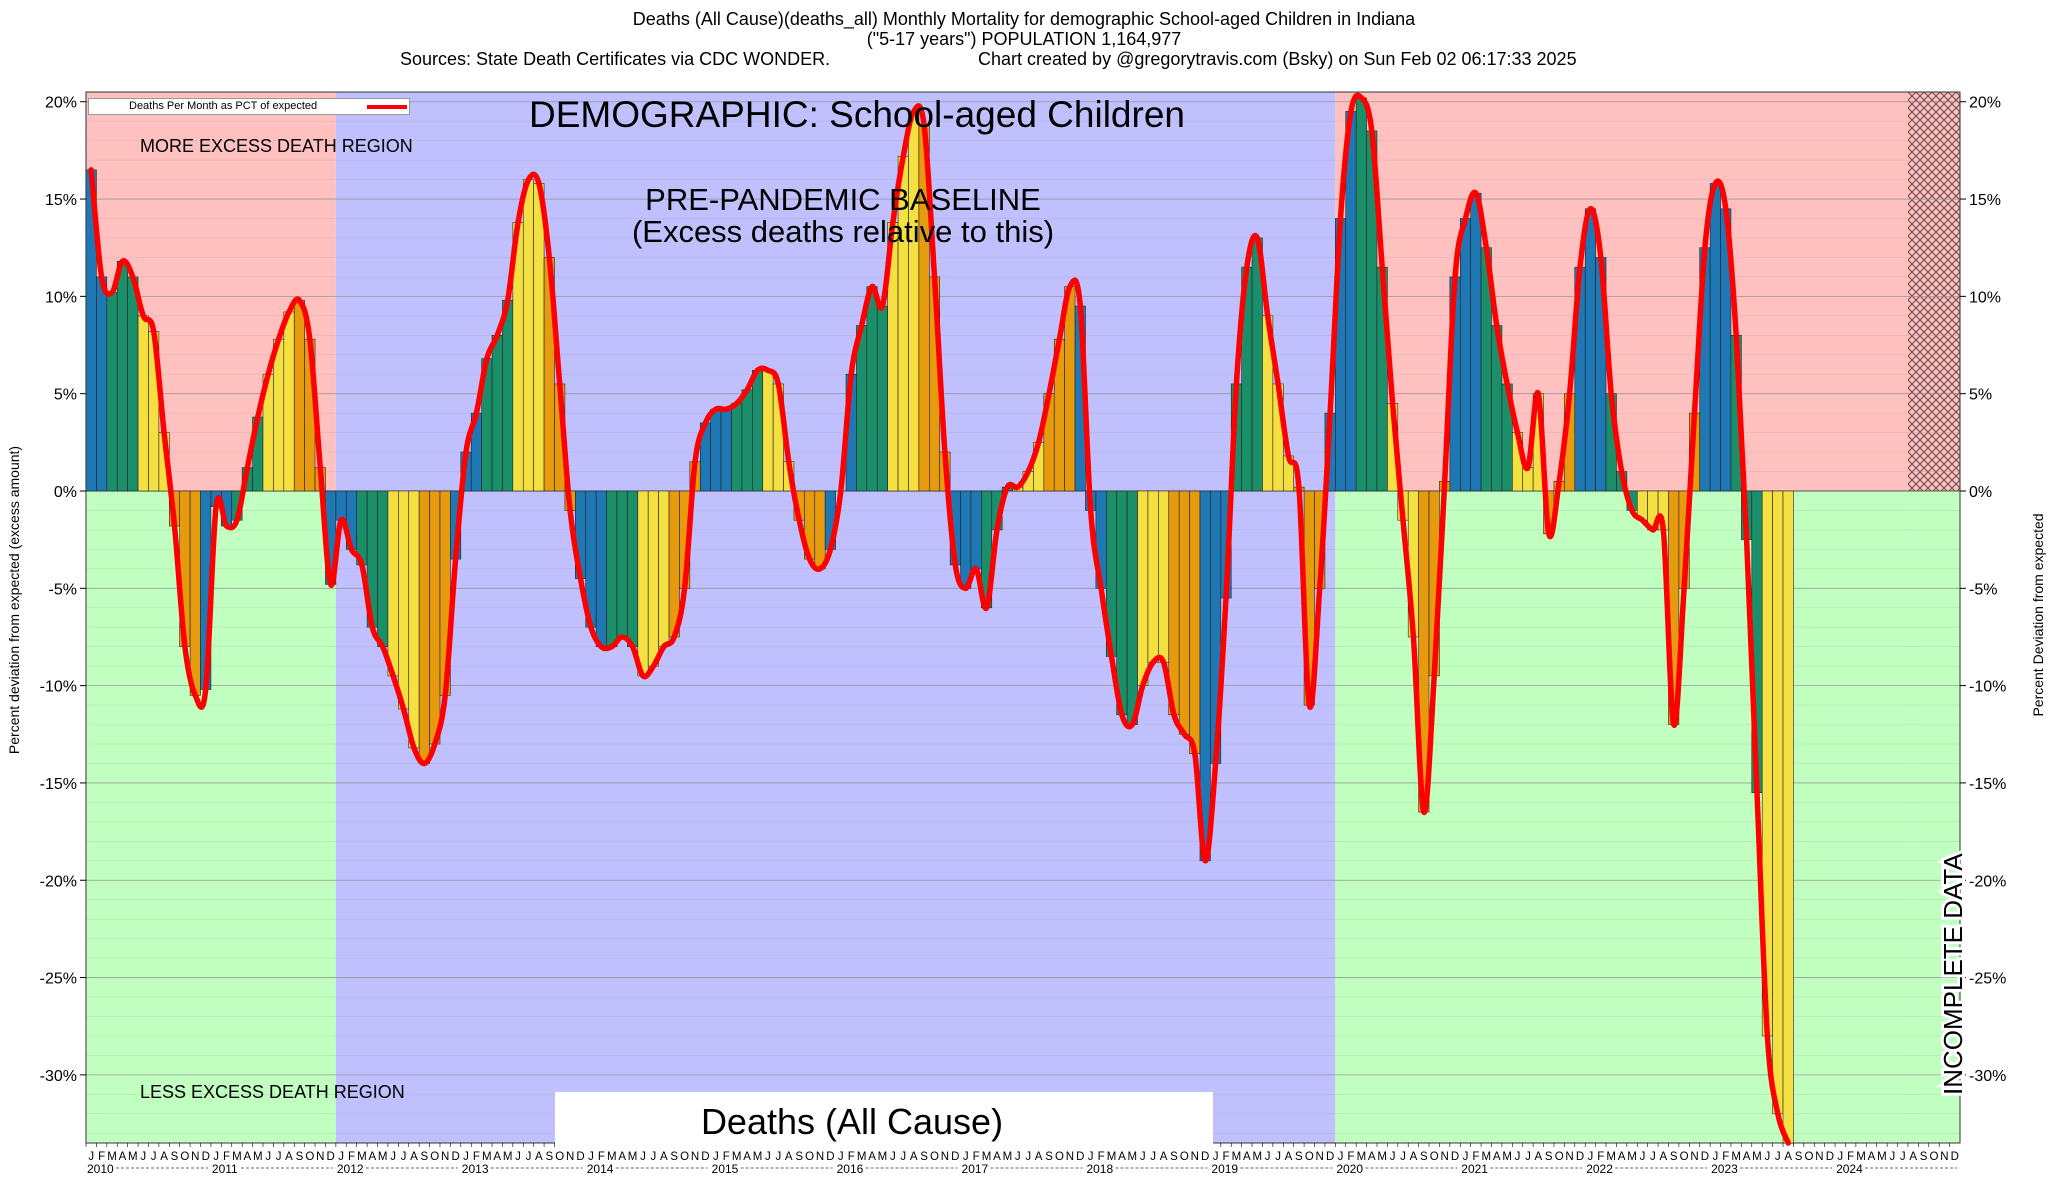 The height and width of the screenshot is (1200, 2048). I want to click on year-tick-label: 2014, so click(600, 1169).